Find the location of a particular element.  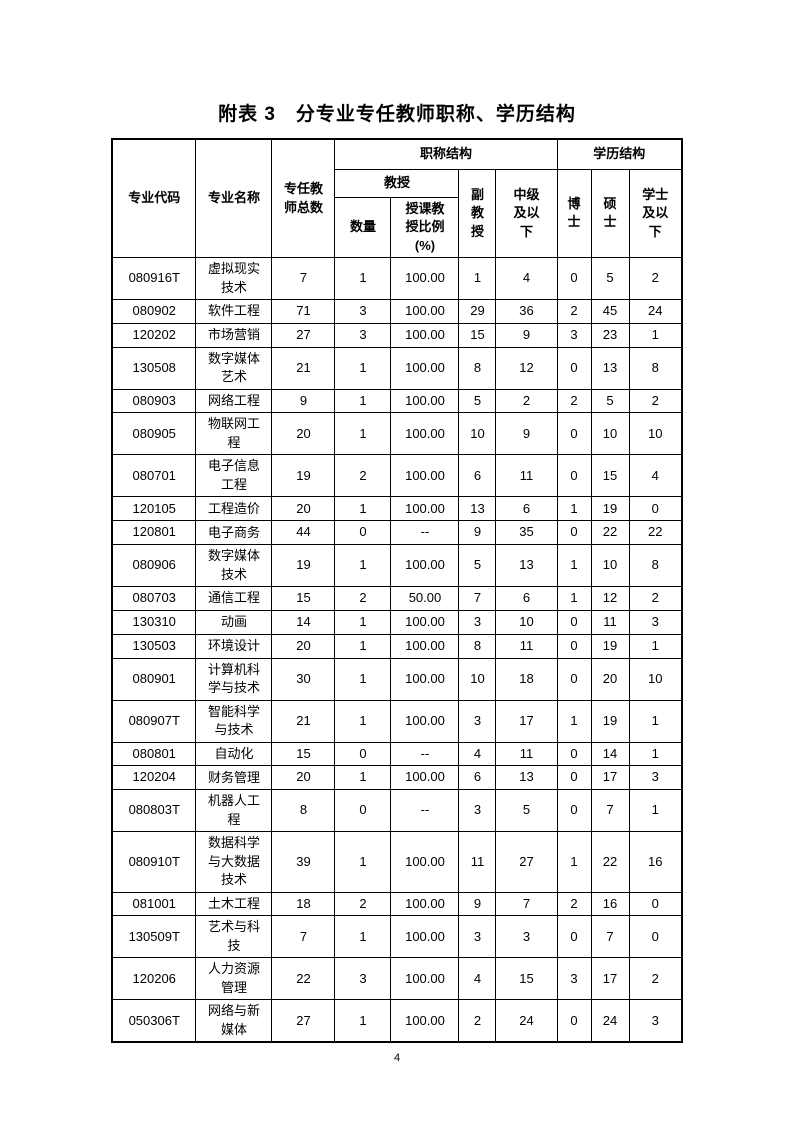

cell-name: 虚拟现实技术 is located at coordinates (234, 278).